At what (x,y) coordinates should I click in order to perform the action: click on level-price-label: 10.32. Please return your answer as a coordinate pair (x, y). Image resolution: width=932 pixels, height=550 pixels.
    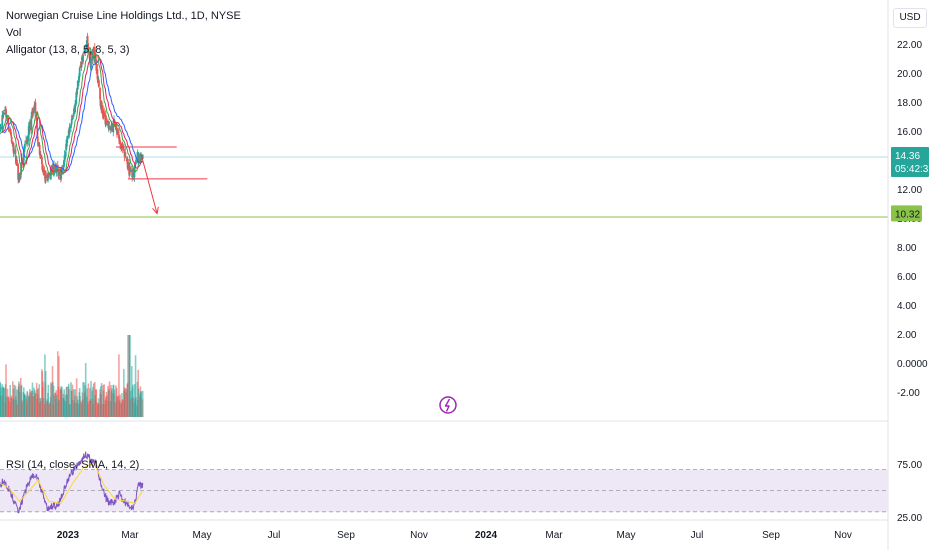
    Looking at the image, I should click on (907, 214).